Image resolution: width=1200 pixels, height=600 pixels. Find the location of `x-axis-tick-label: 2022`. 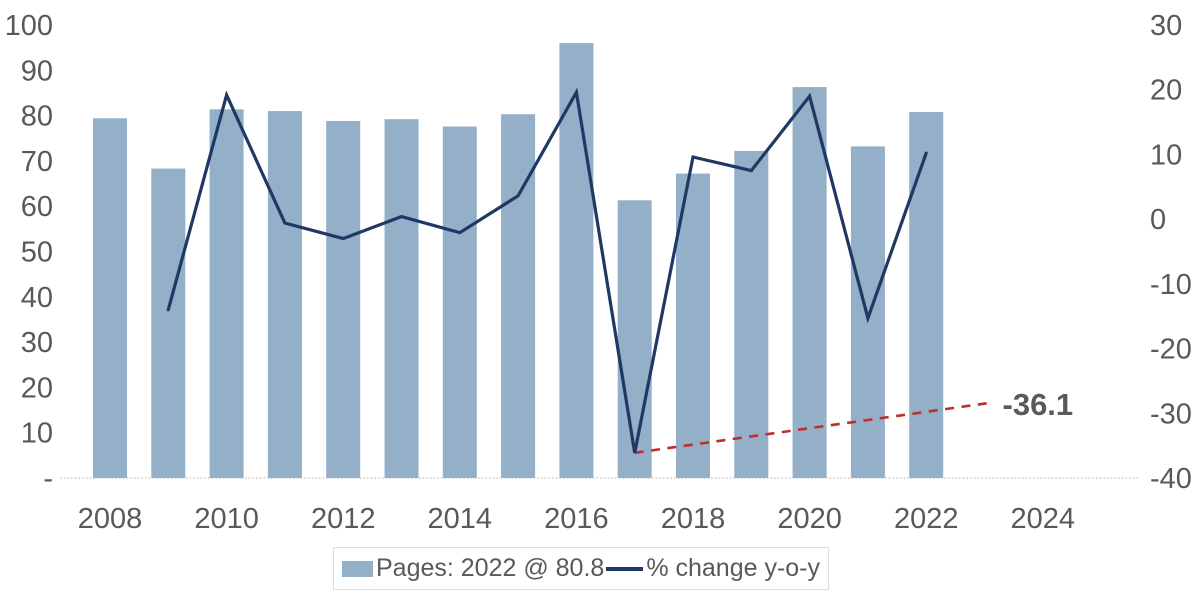

x-axis-tick-label: 2022 is located at coordinates (926, 519).